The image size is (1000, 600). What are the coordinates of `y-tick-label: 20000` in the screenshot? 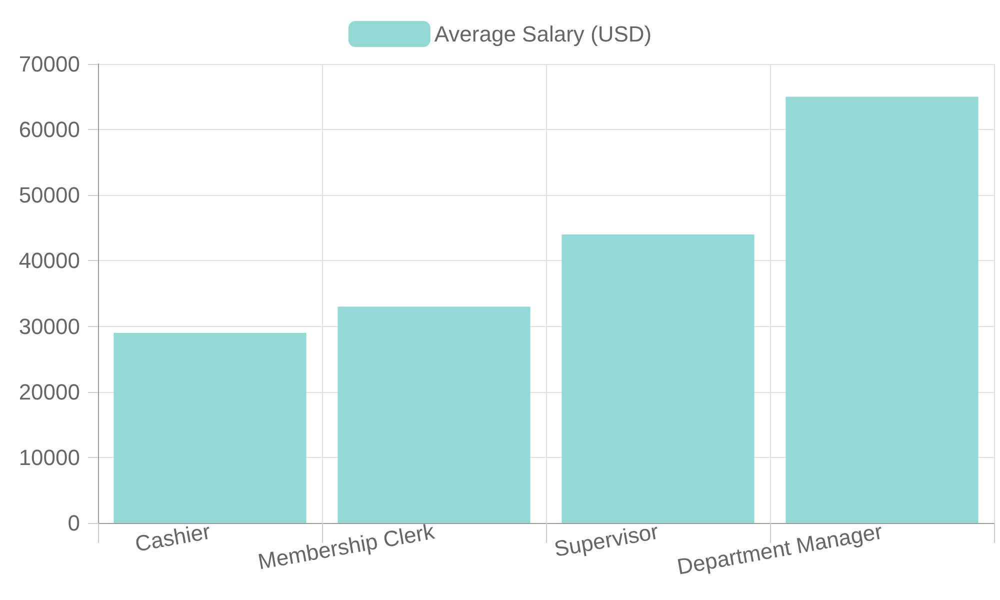 It's located at (49, 391).